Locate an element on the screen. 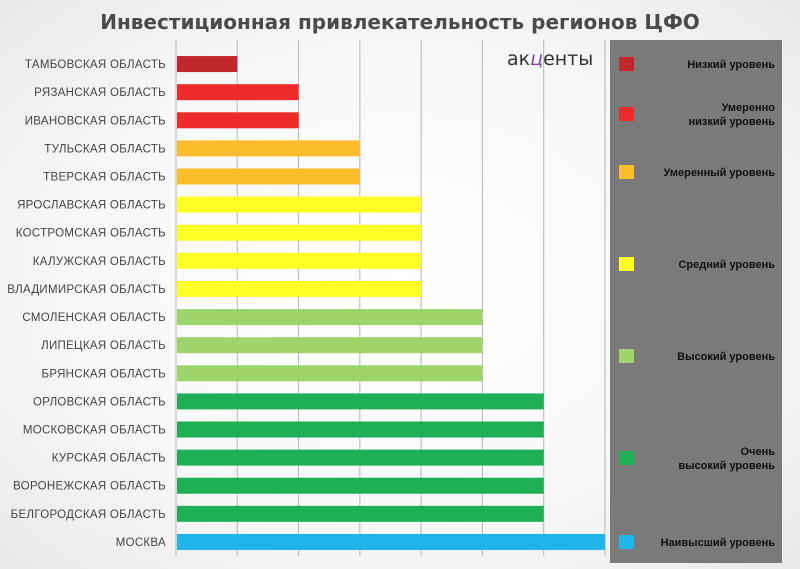 The width and height of the screenshot is (800, 569). category-label: ВЛАДИМИРСКАЯ ОБЛАСТЬ is located at coordinates (86, 290).